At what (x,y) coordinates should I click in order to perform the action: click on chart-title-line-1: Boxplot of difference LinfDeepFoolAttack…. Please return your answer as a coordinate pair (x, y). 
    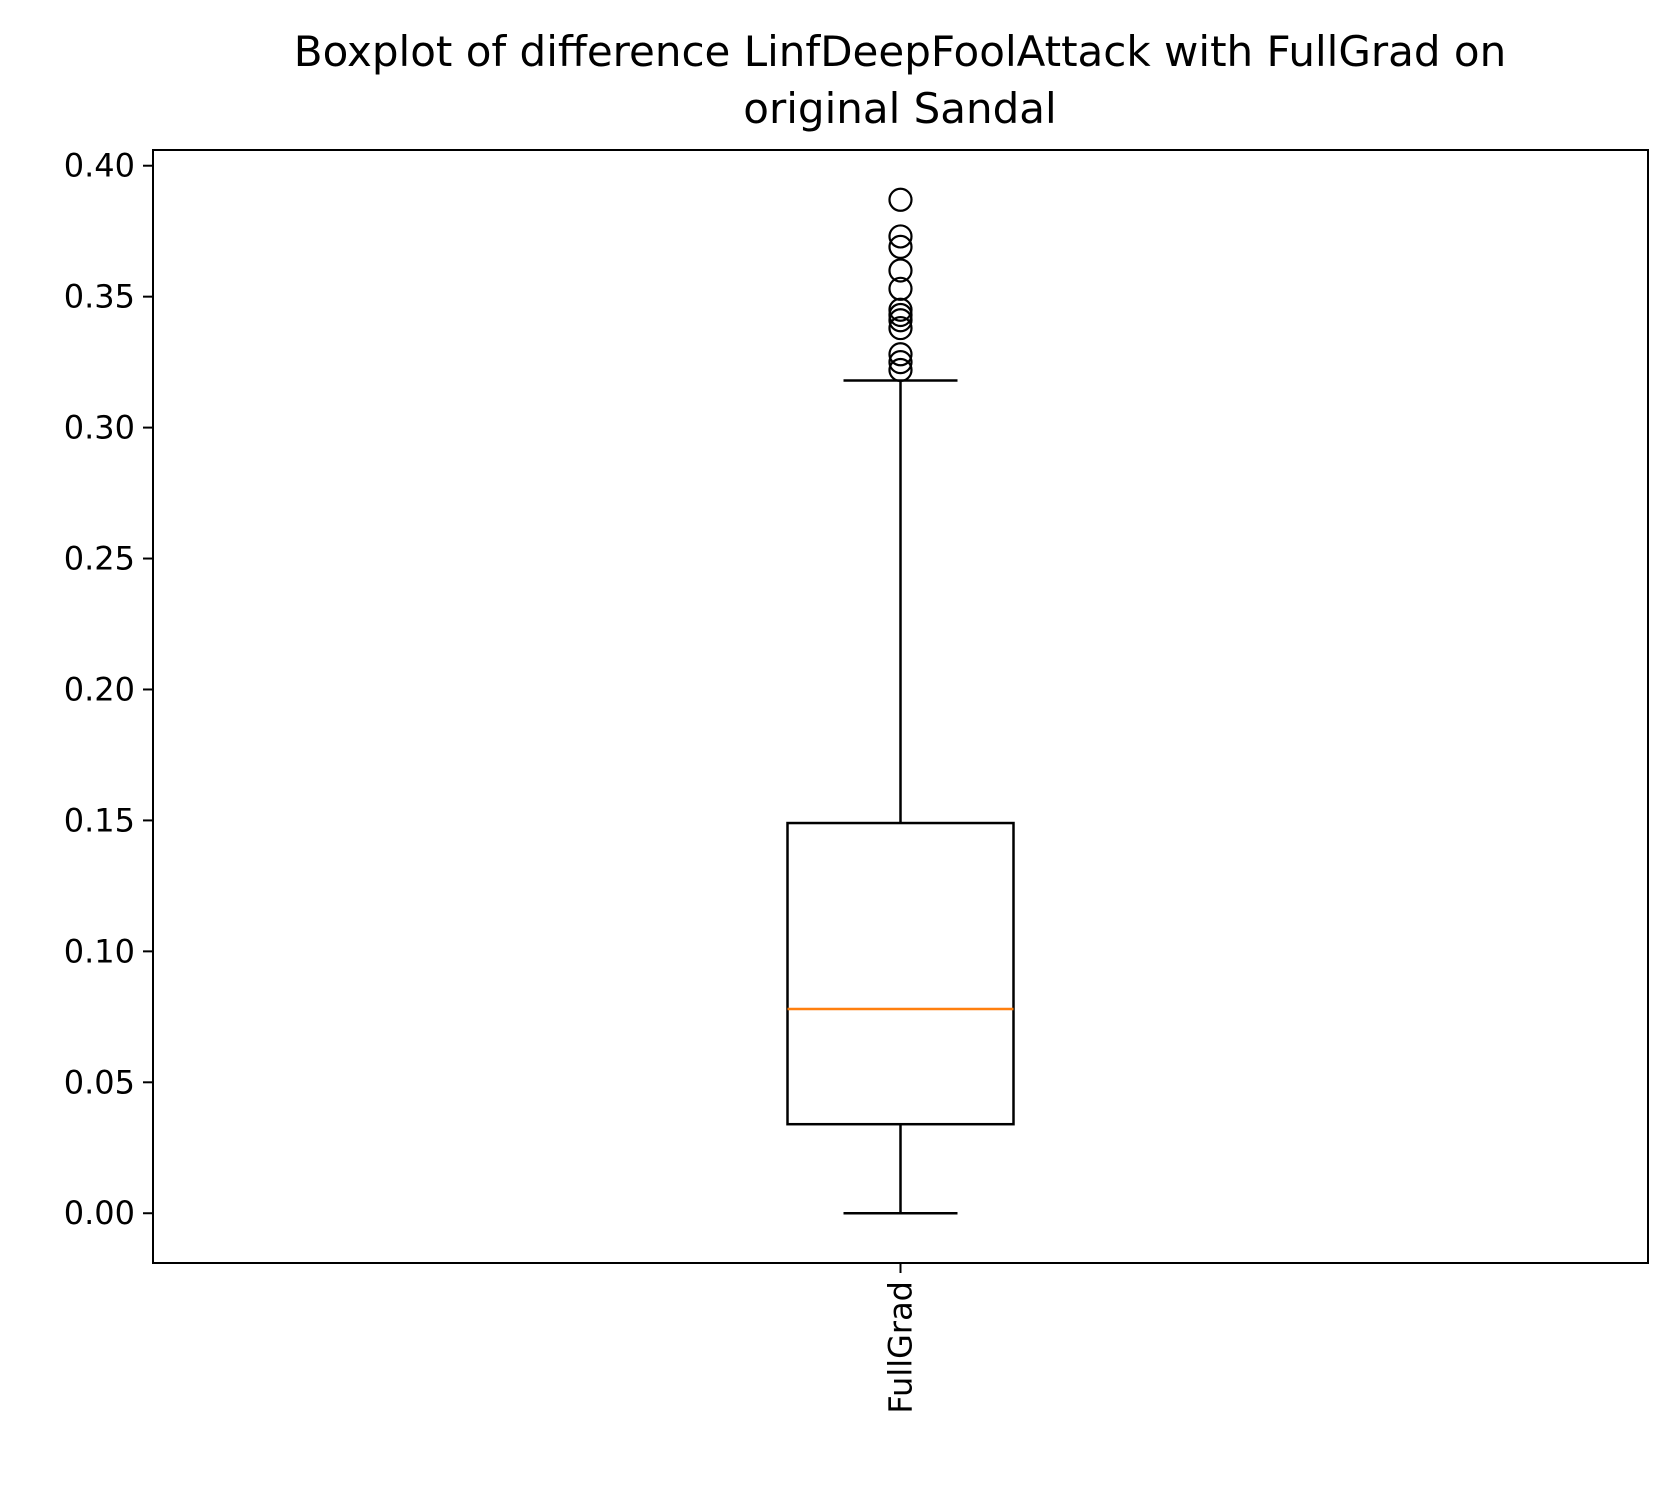
    Looking at the image, I should click on (900, 51).